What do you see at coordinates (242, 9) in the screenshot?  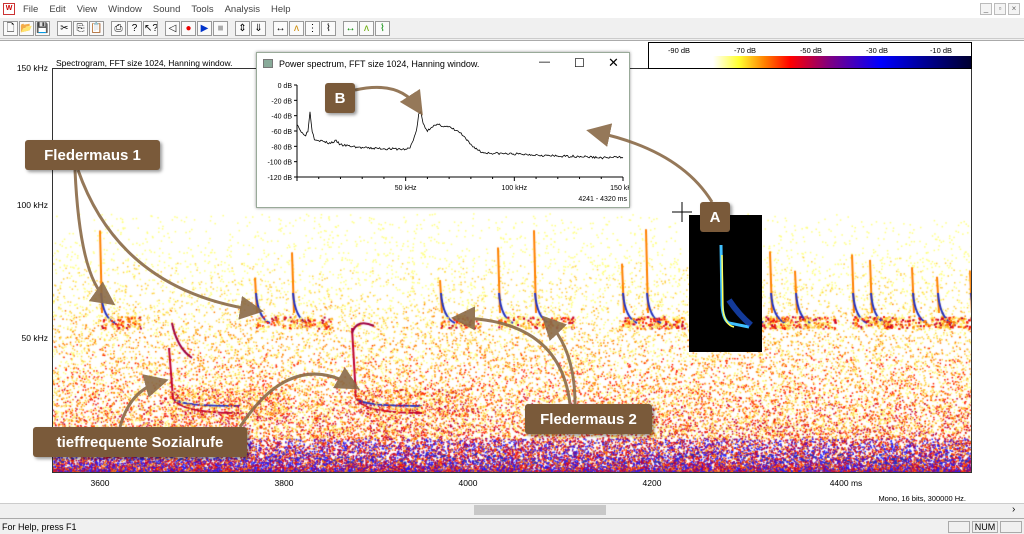 I see `menu-analysis: Analysis` at bounding box center [242, 9].